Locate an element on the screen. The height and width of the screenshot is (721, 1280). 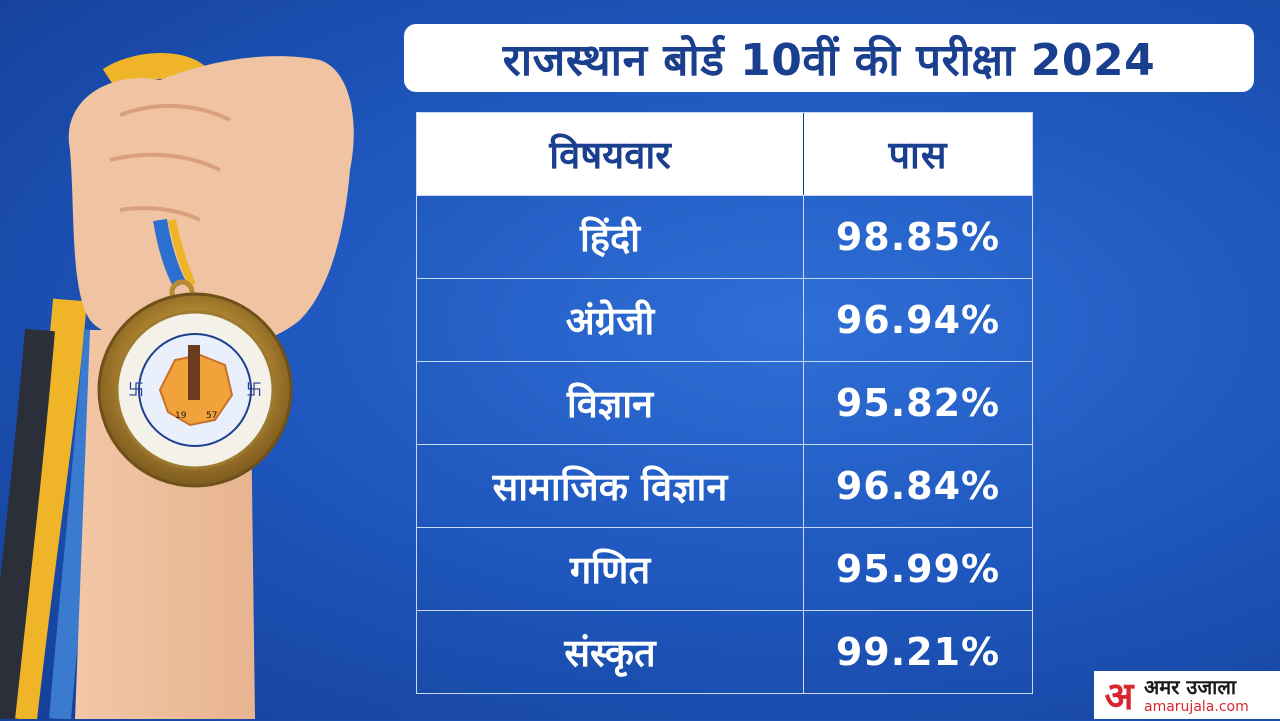
subject-cell: विज्ञान is located at coordinates (610, 403).